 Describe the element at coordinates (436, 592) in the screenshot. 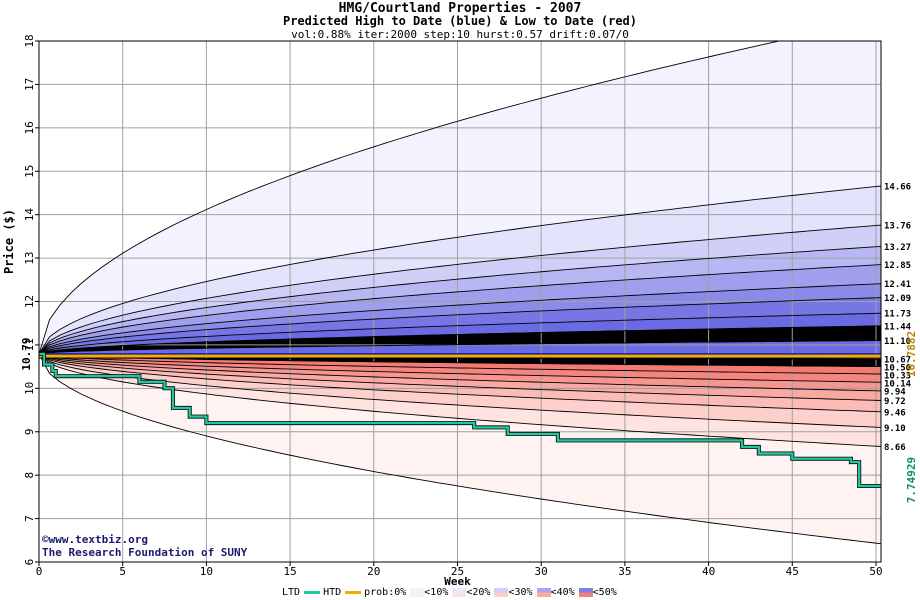

I see `legend-band-label-0: <10%` at that location.